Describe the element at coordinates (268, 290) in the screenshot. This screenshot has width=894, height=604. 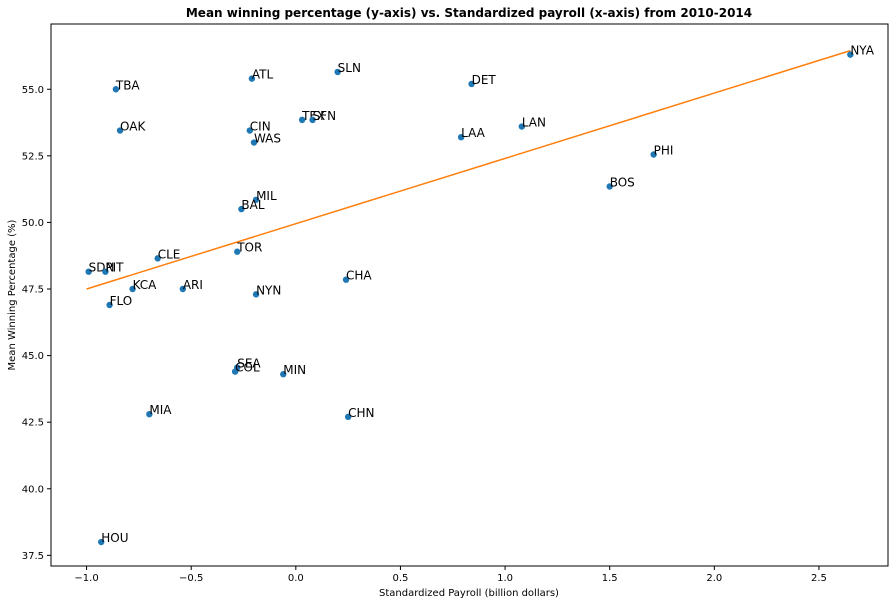
I see `point-label-nyn: NYN` at that location.